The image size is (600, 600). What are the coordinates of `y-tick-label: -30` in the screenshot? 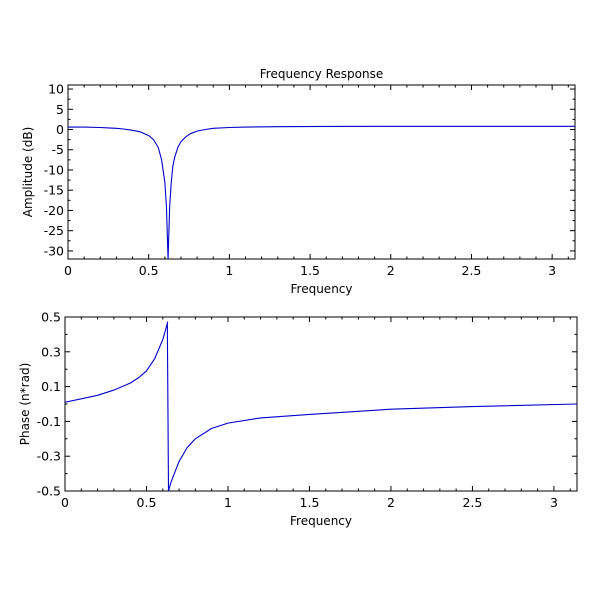 It's located at (54, 250).